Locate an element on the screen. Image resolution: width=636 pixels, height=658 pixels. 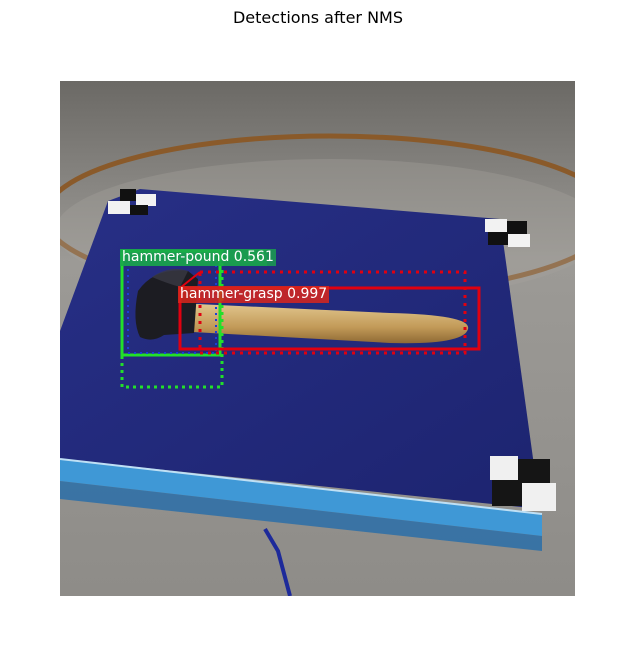
table-front-edge is located at coordinates (301, 497).